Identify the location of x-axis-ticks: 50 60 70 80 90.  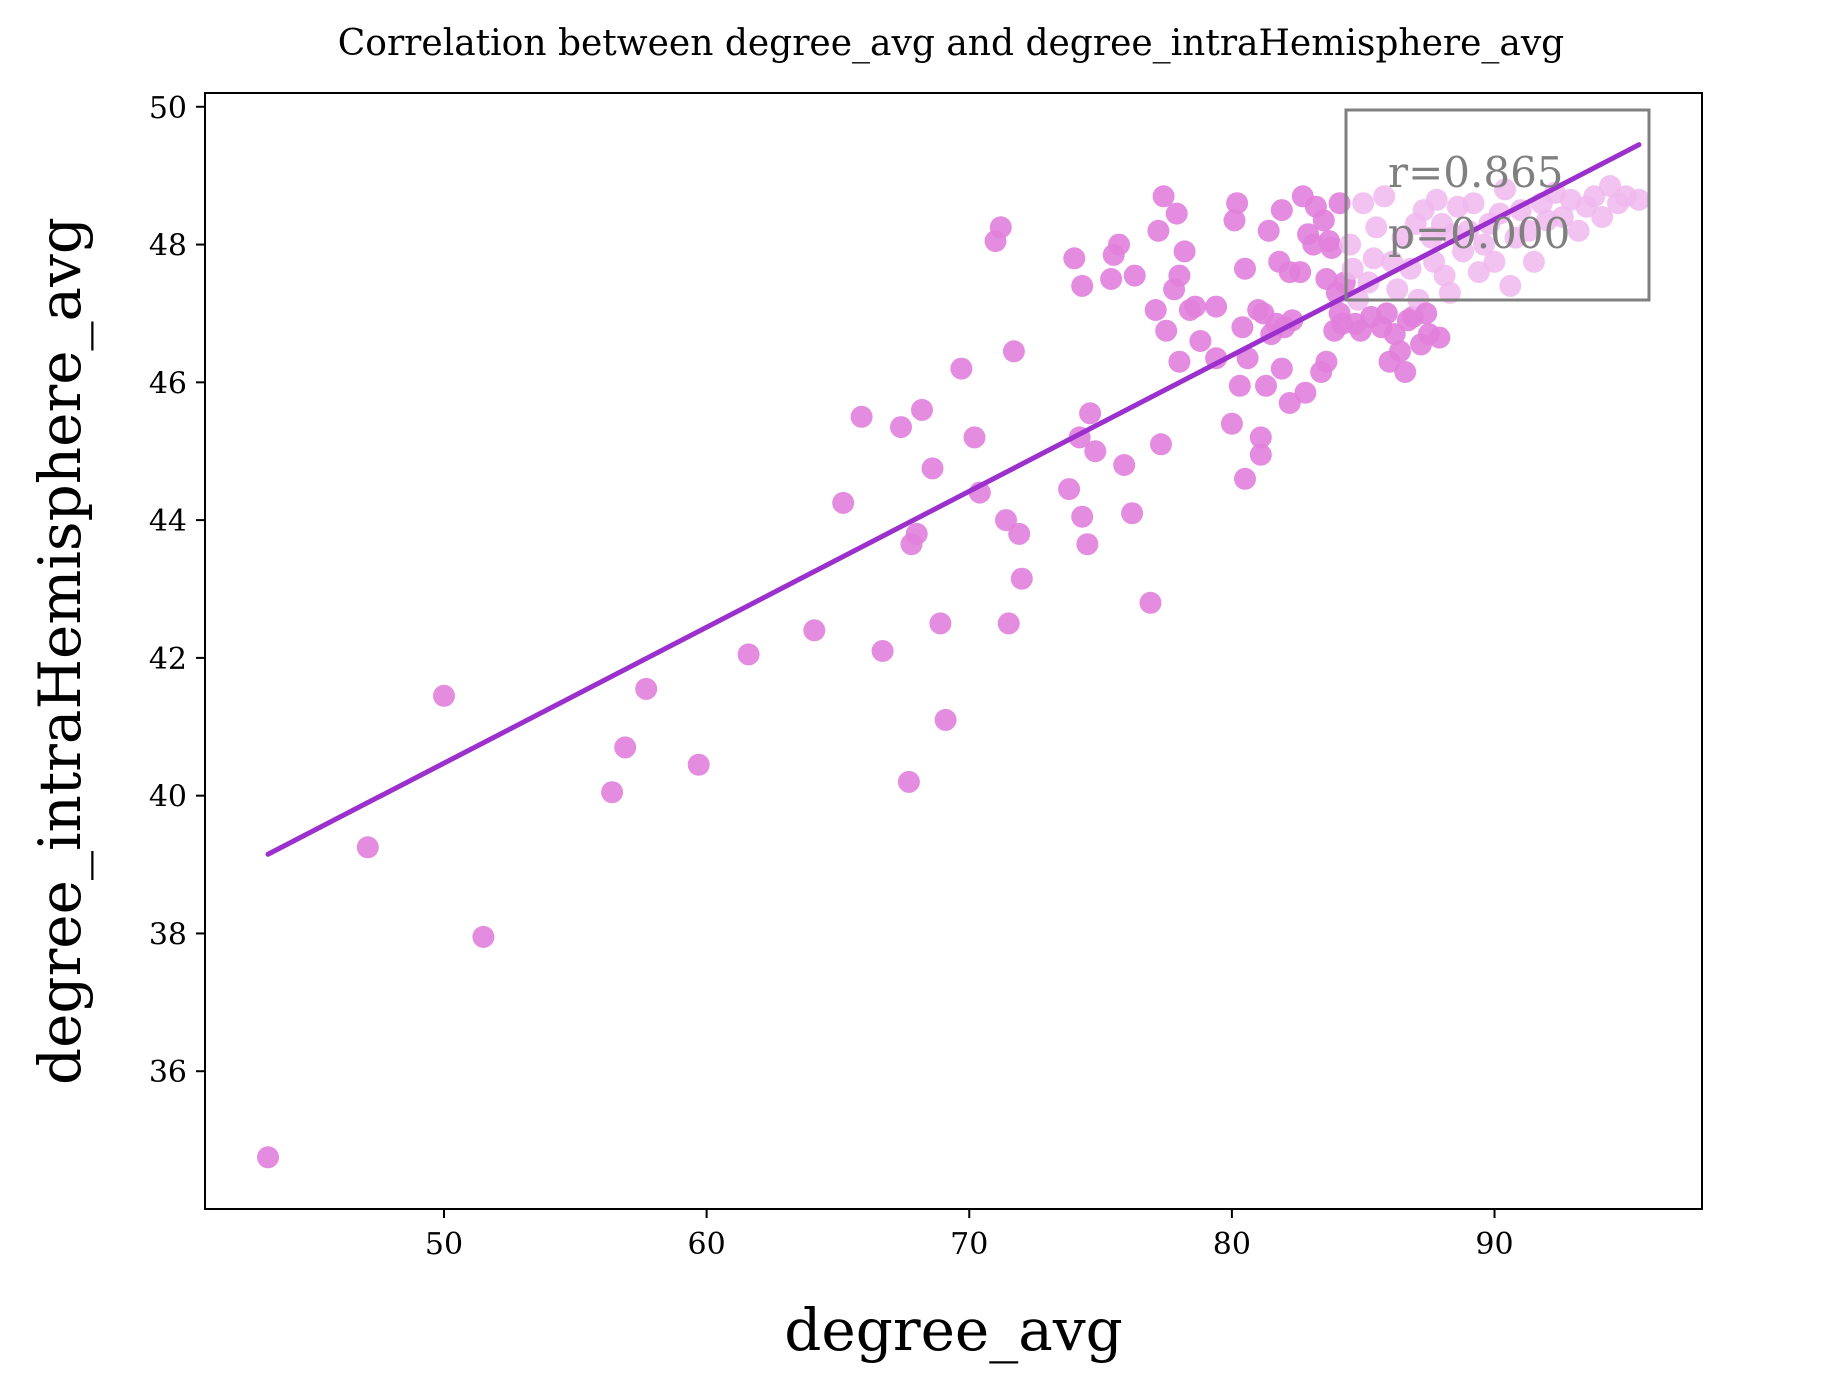
(969, 1235).